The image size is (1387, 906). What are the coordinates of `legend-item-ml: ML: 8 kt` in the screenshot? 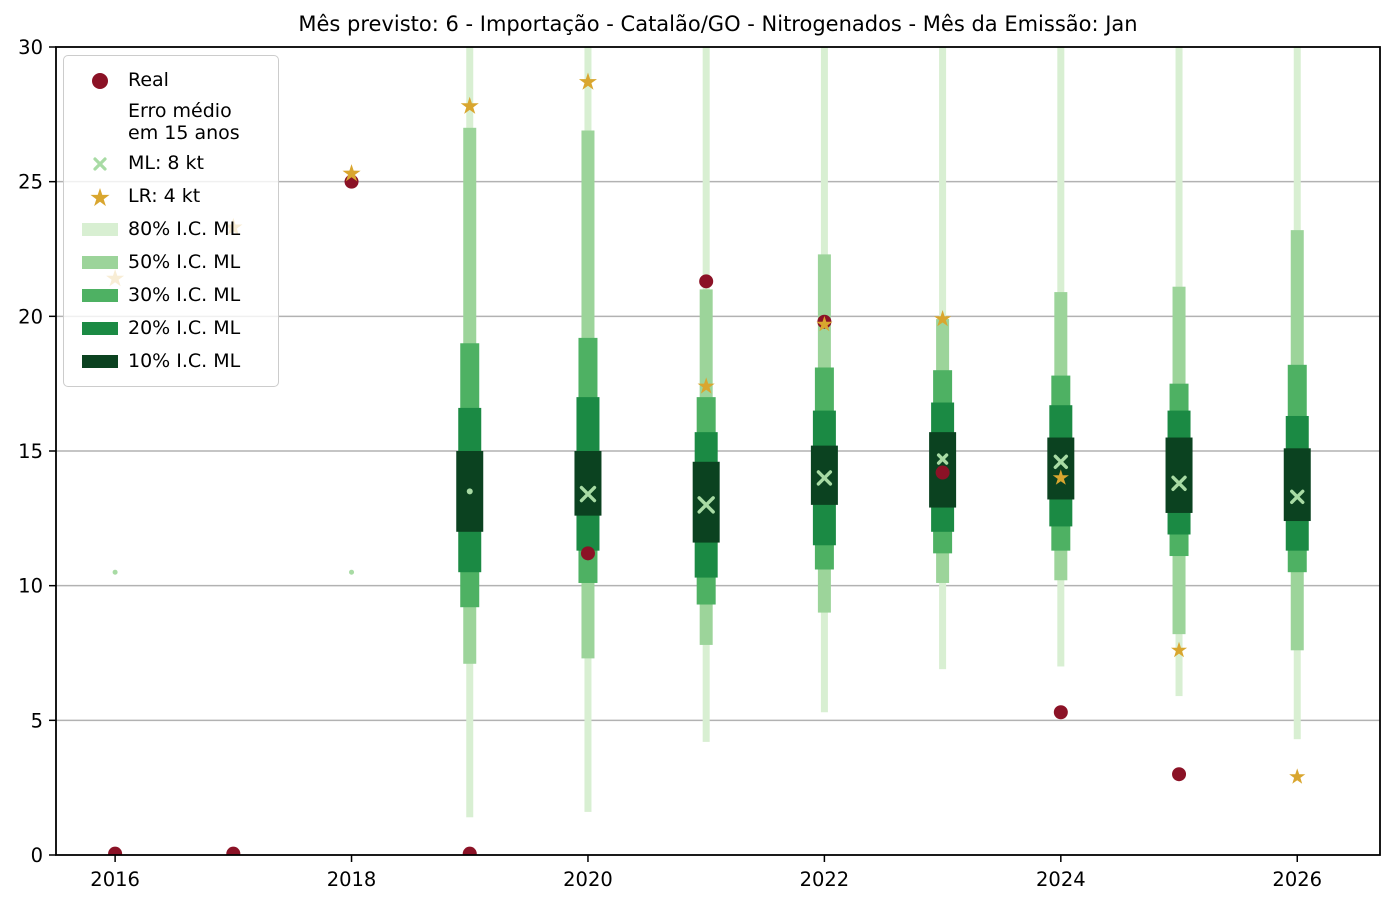 It's located at (172, 163).